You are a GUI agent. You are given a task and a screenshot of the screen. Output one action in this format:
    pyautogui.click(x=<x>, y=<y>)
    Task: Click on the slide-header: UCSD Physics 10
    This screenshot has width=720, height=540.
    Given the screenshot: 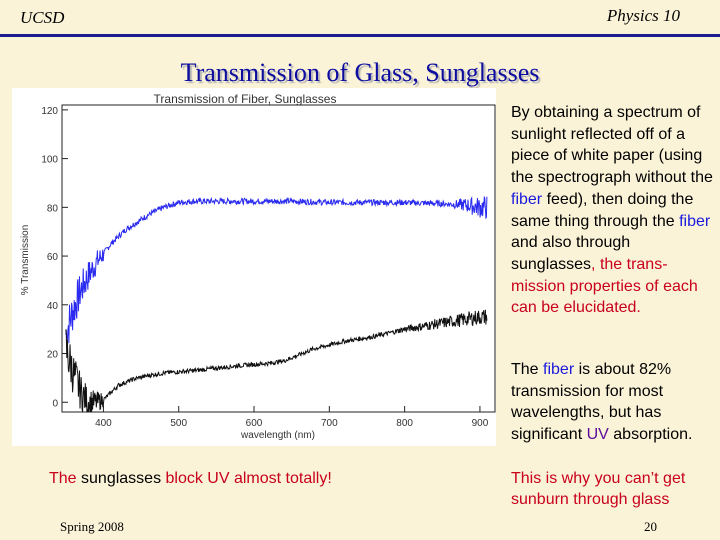 What is the action you would take?
    pyautogui.click(x=360, y=20)
    